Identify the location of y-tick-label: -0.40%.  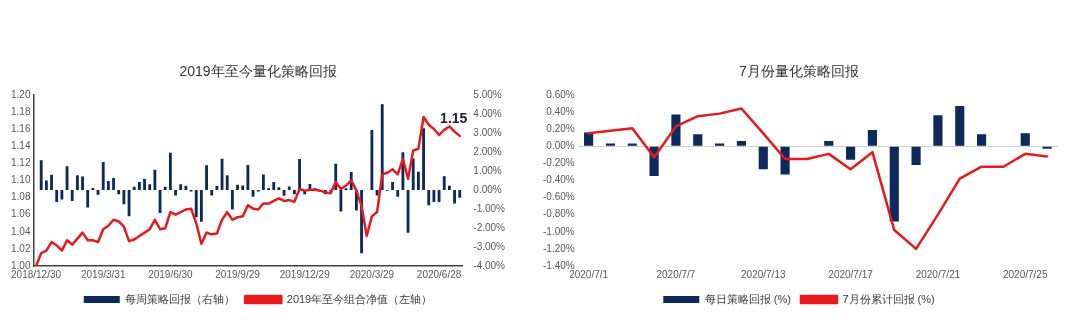
(559, 180).